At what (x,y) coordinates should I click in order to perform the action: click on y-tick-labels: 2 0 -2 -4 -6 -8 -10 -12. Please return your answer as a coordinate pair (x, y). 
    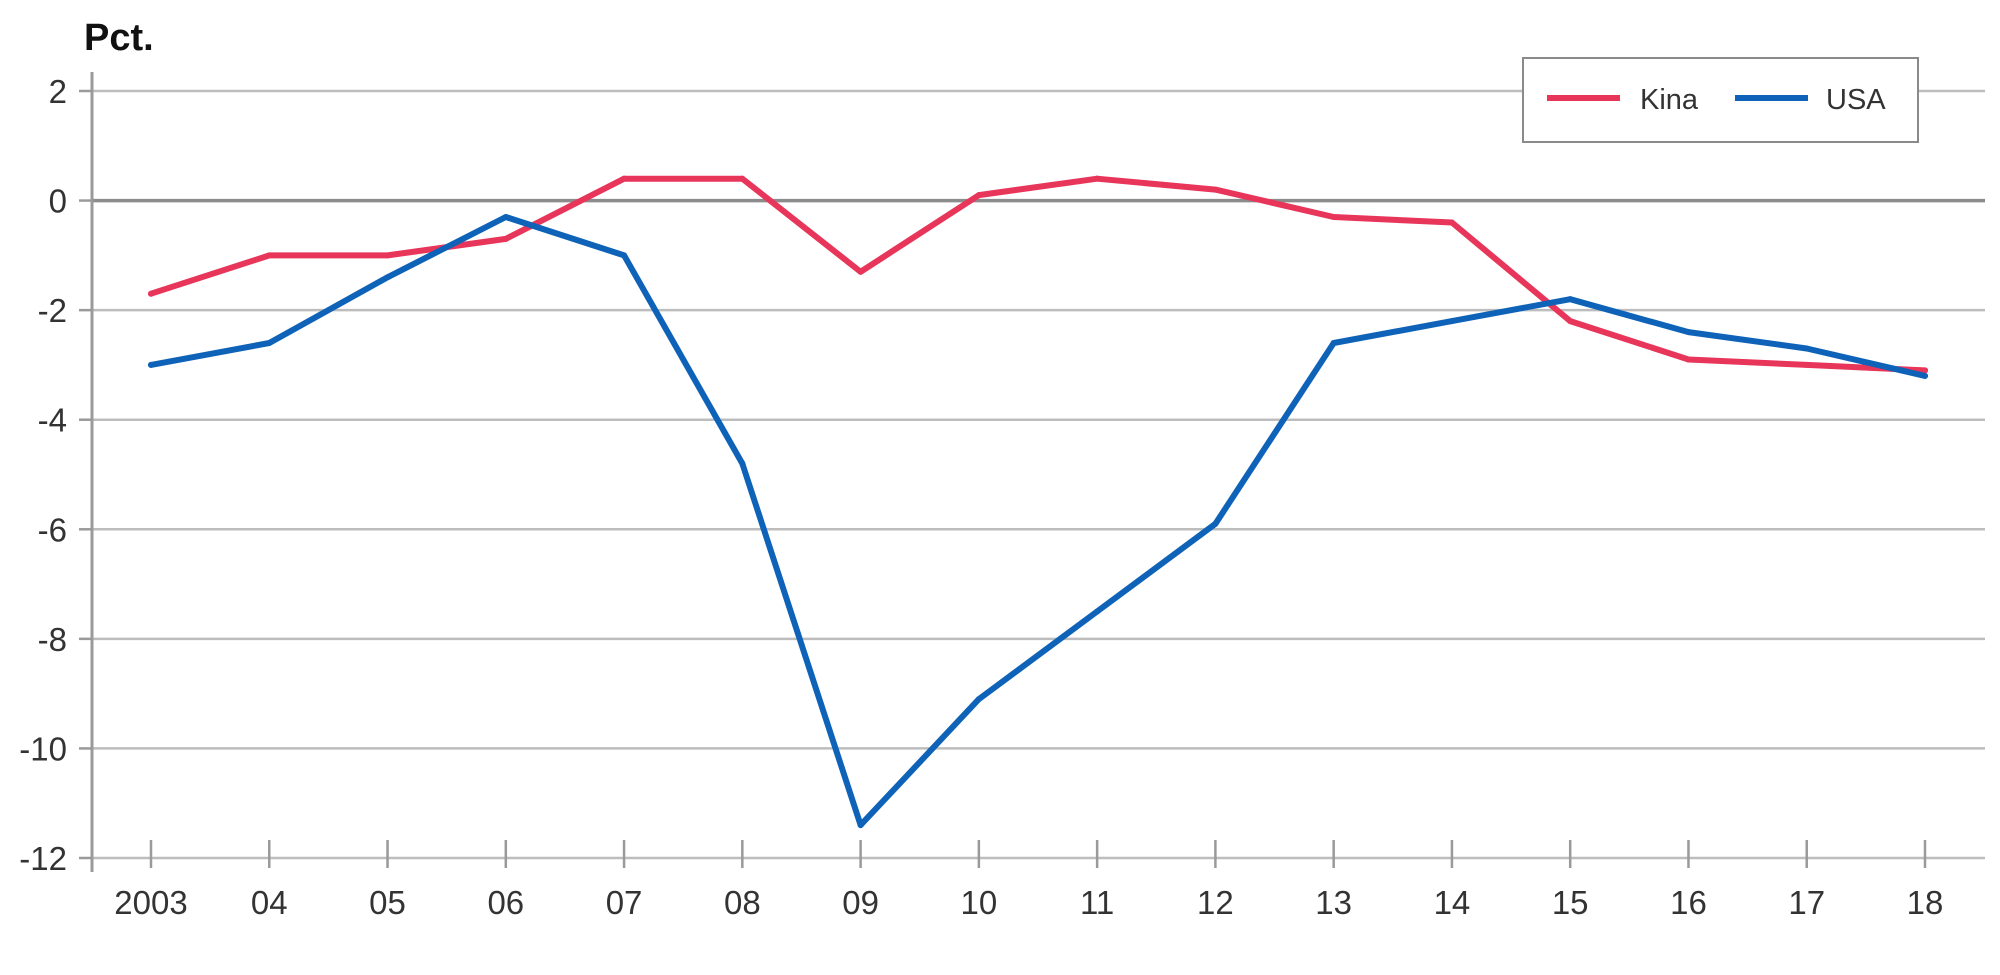
    Looking at the image, I should click on (43, 475).